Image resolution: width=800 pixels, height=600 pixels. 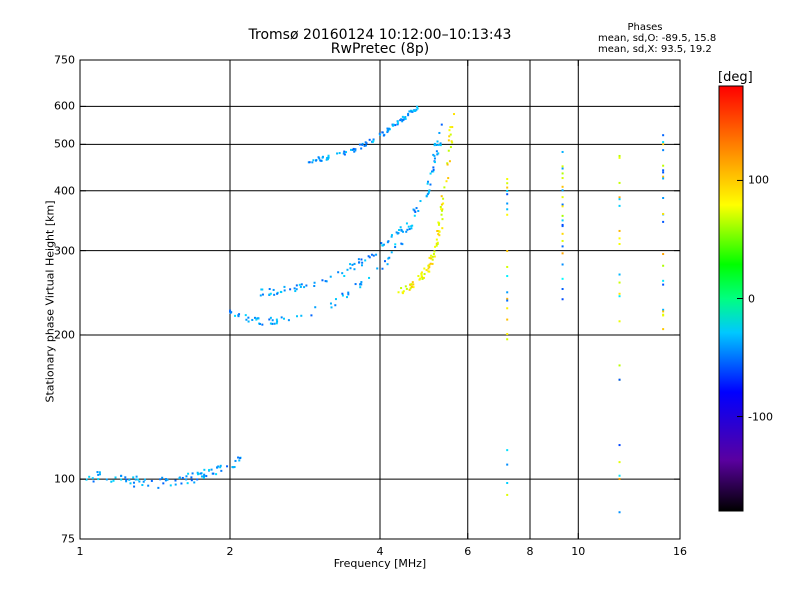 I want to click on y-tick-label: 600, so click(x=64, y=106).